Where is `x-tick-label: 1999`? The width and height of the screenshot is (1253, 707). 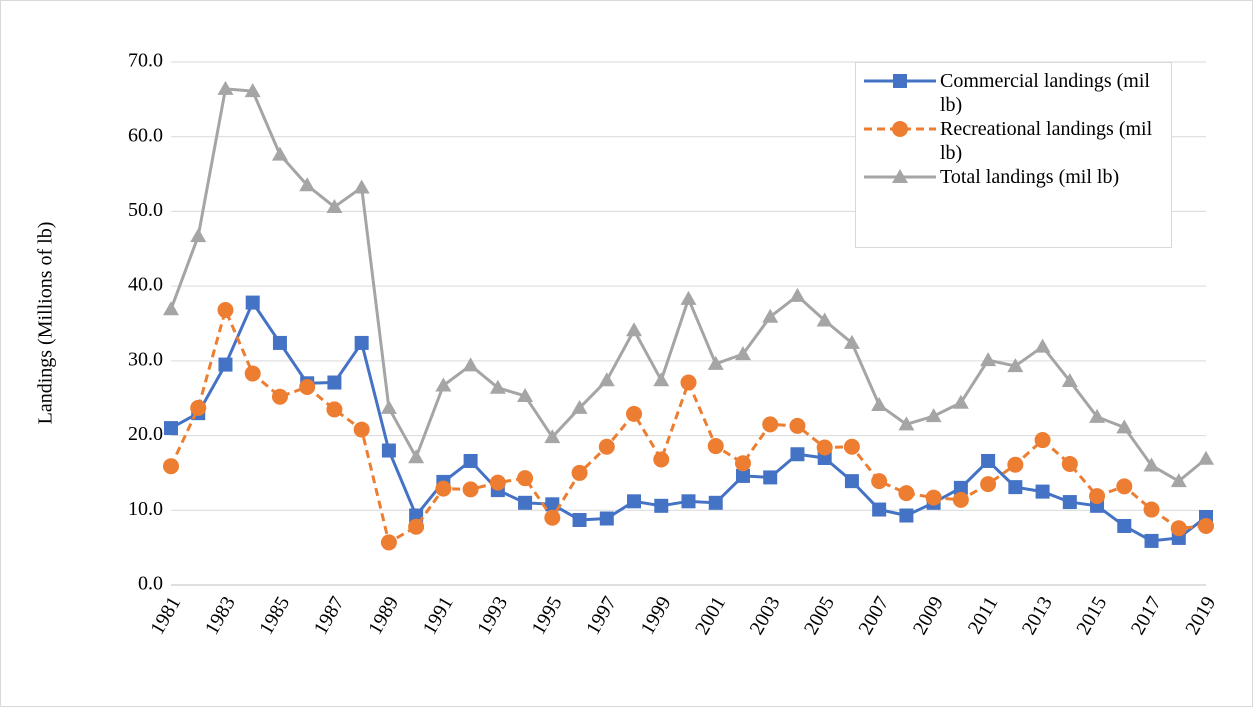
x-tick-label: 1999 is located at coordinates (656, 616).